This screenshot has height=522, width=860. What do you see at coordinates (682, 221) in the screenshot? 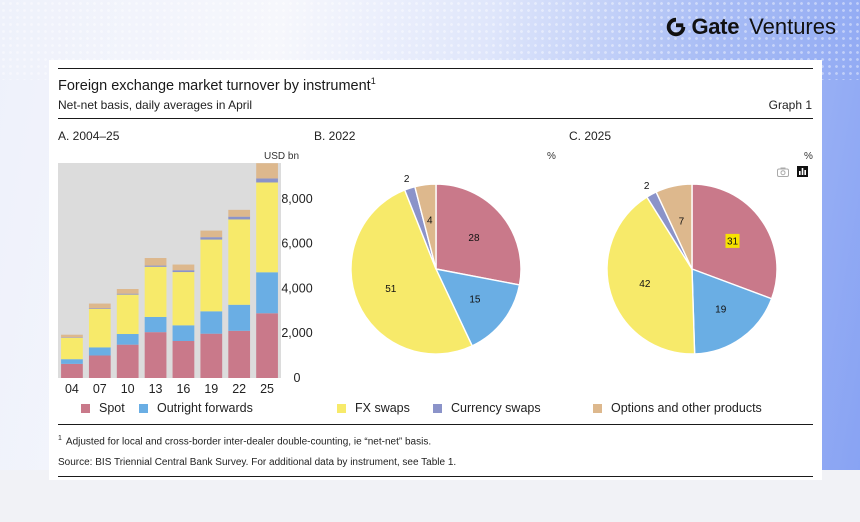
I see `slice-label-options: 7` at bounding box center [682, 221].